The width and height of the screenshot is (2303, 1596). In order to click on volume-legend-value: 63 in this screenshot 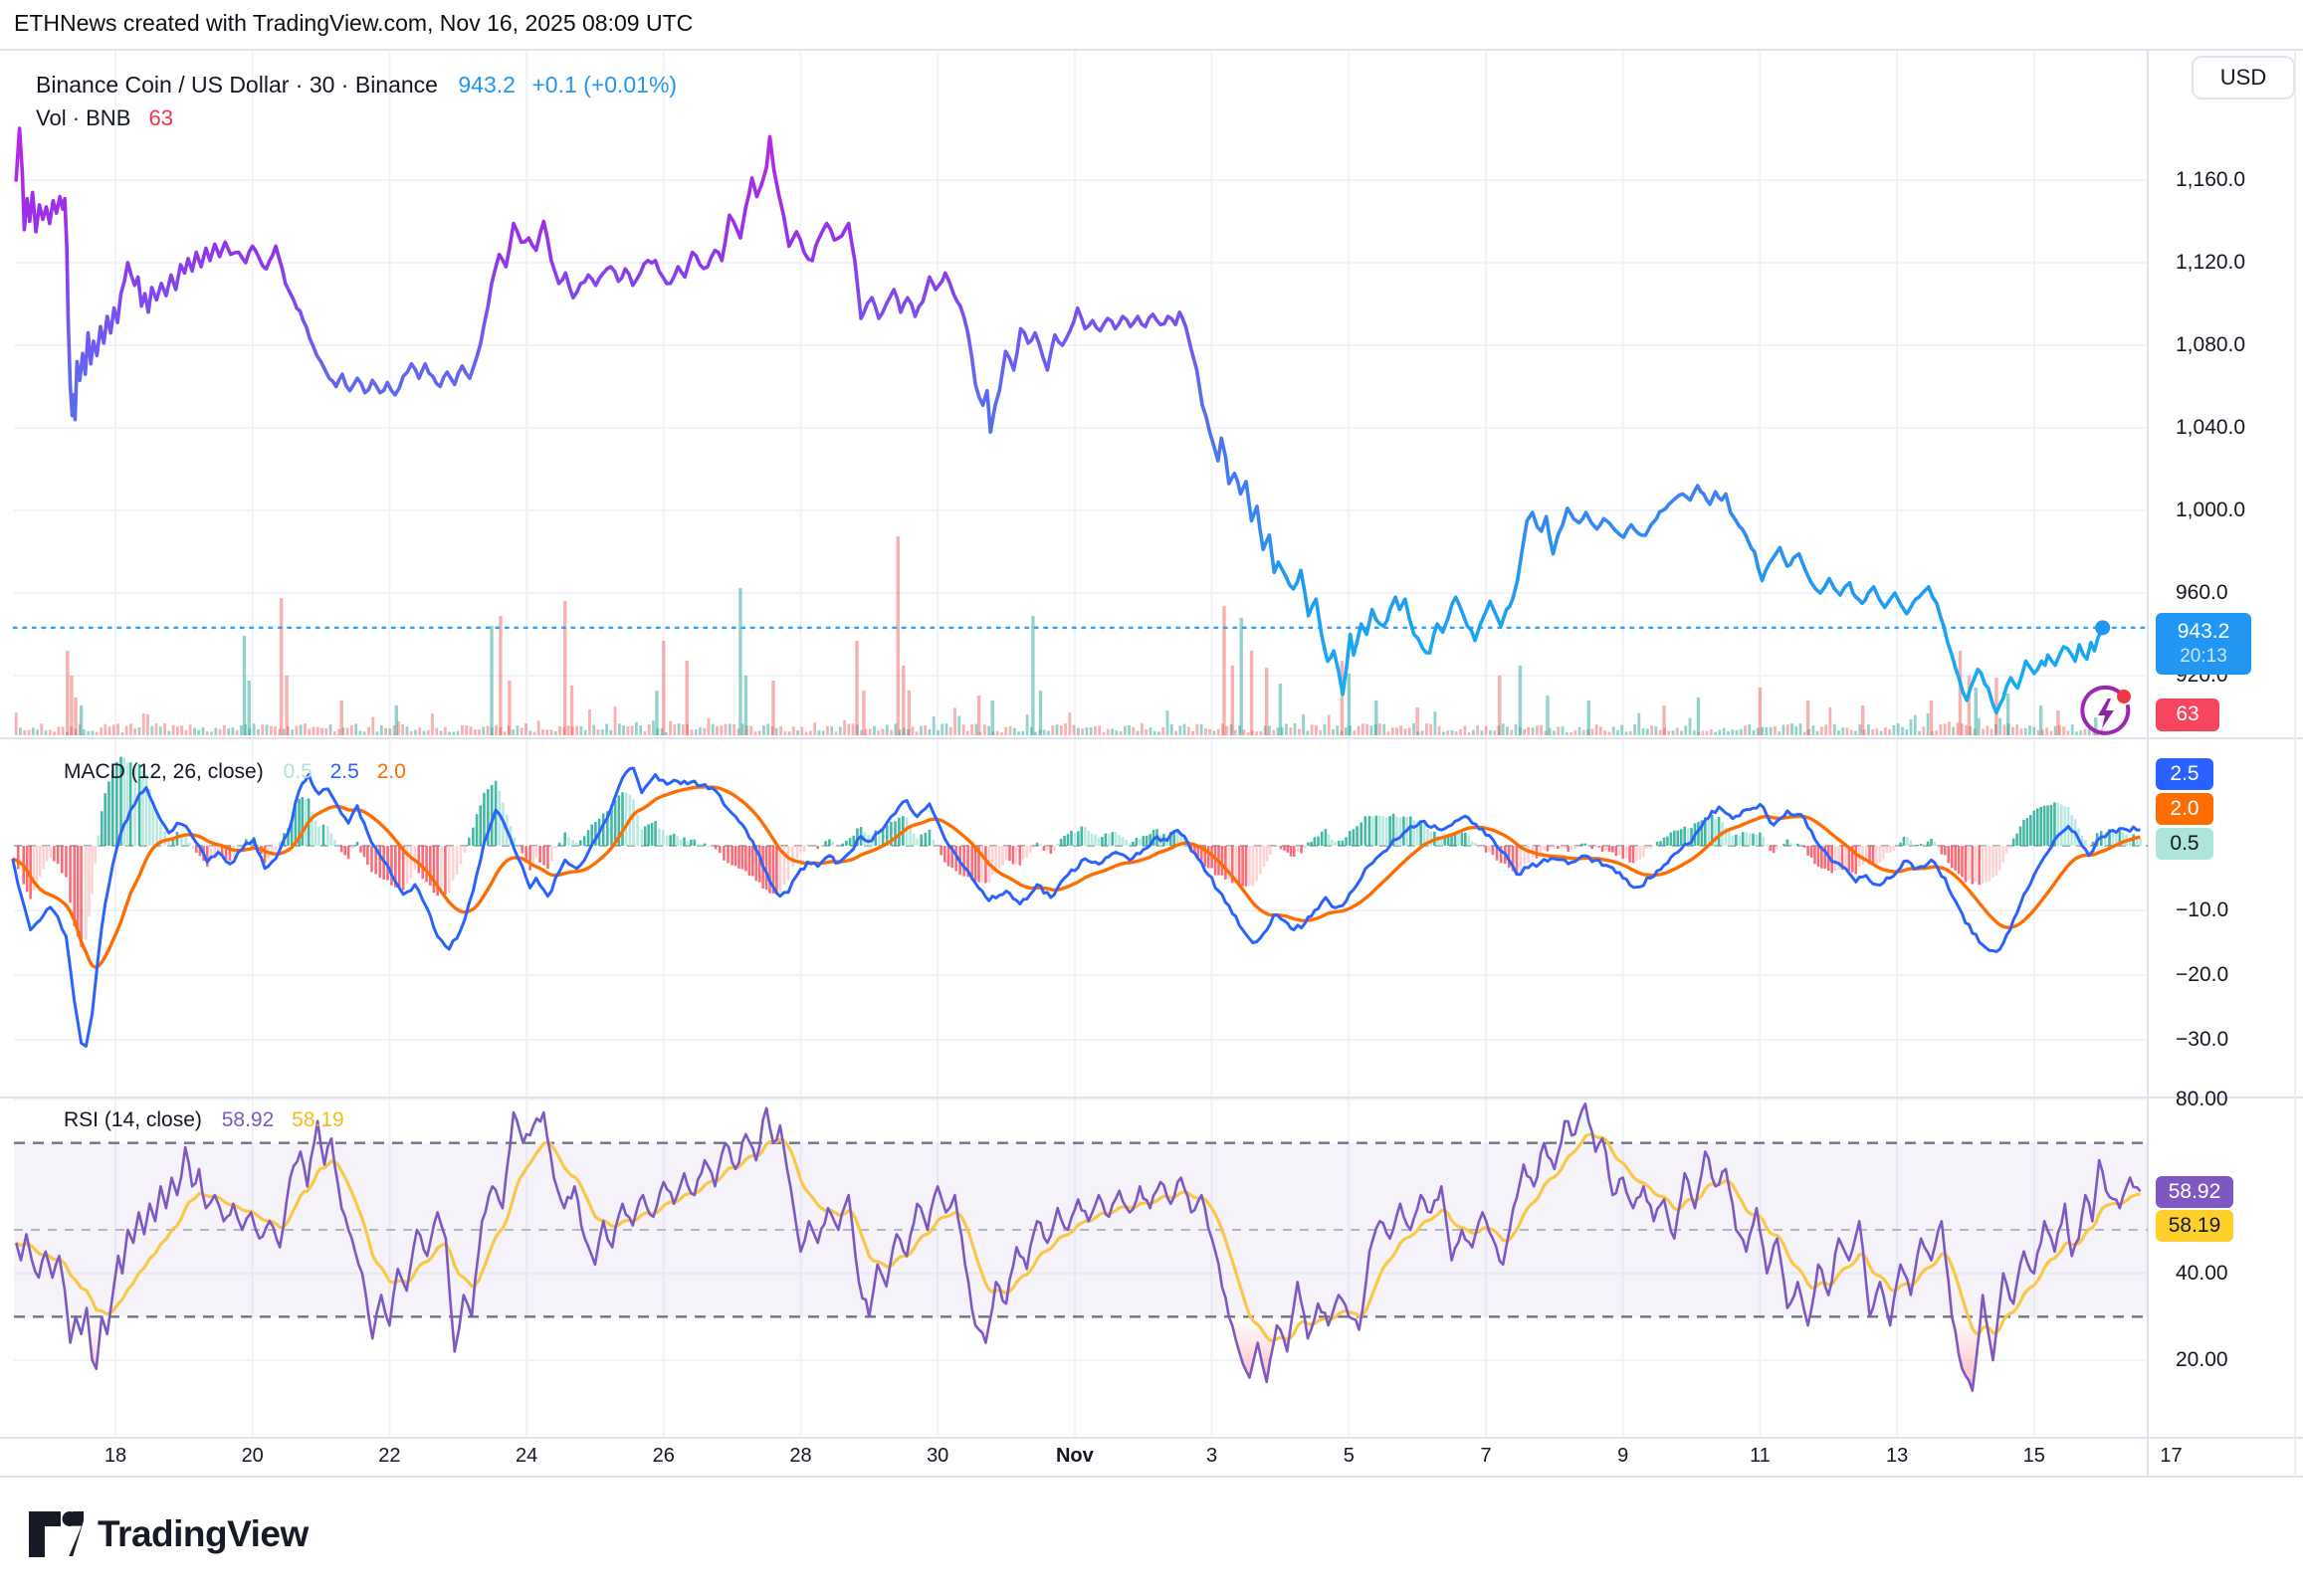, I will do `click(160, 118)`.